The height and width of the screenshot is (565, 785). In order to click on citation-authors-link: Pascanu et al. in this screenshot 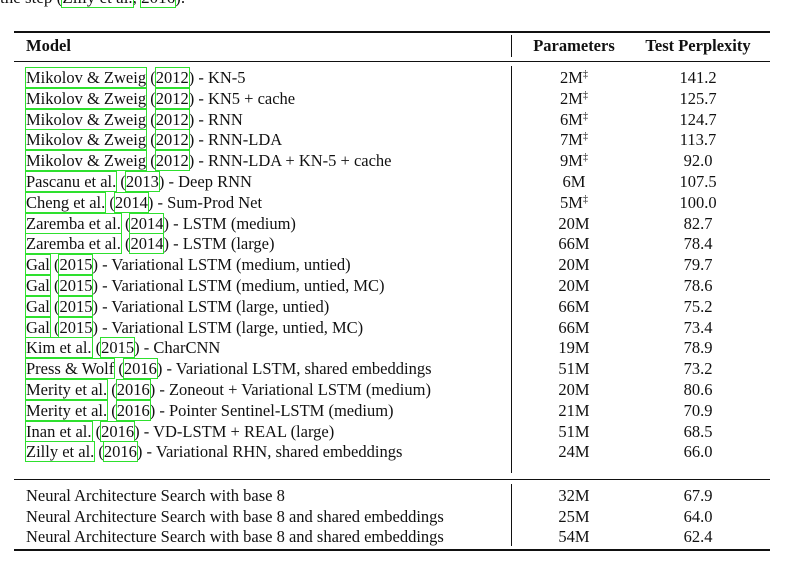, I will do `click(71, 181)`.